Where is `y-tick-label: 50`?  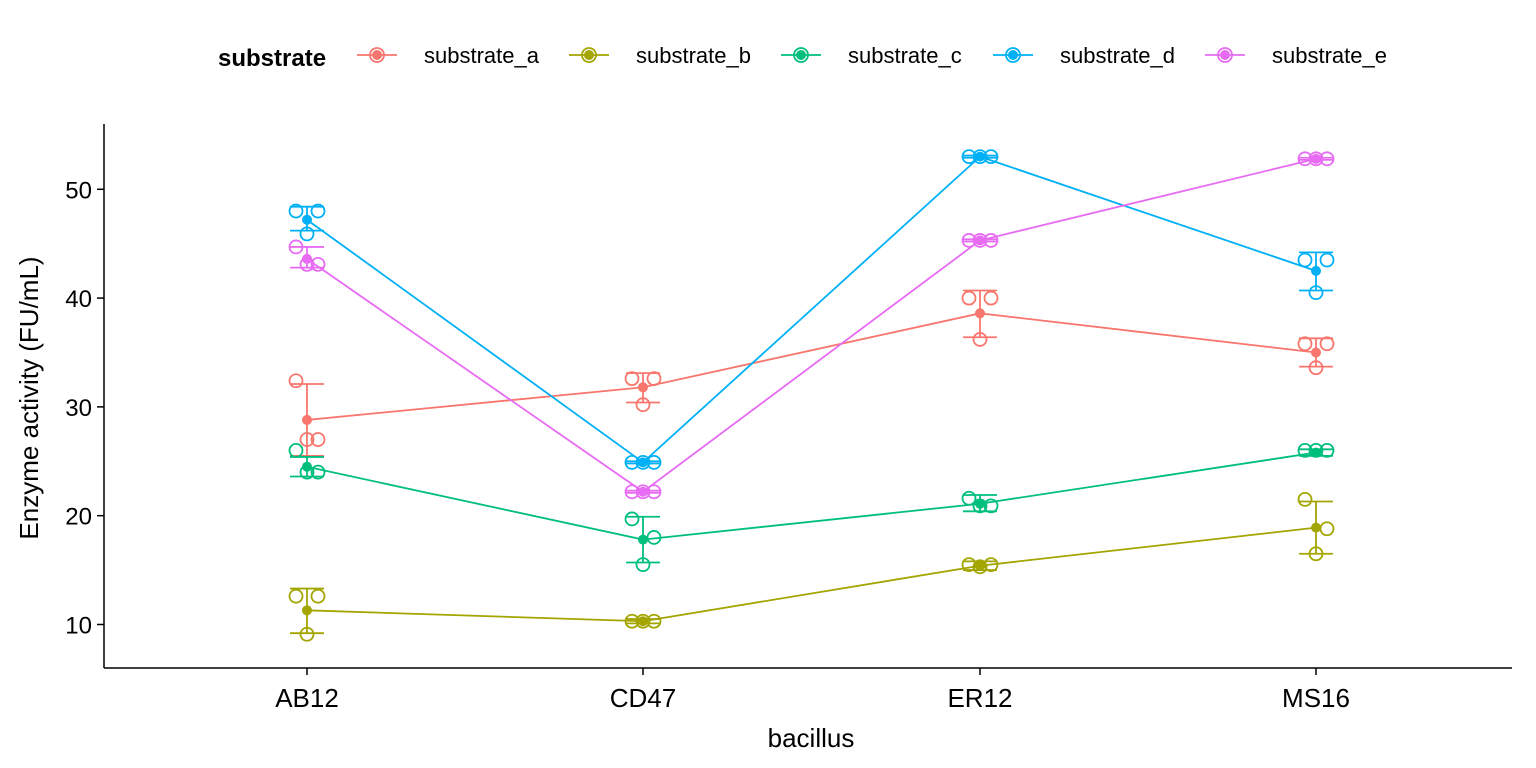
y-tick-label: 50 is located at coordinates (78, 190).